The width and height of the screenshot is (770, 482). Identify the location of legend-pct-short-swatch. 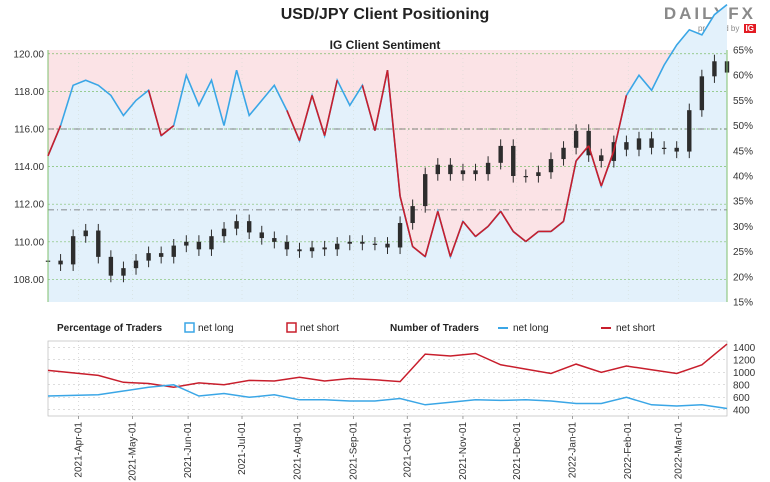
(291, 327).